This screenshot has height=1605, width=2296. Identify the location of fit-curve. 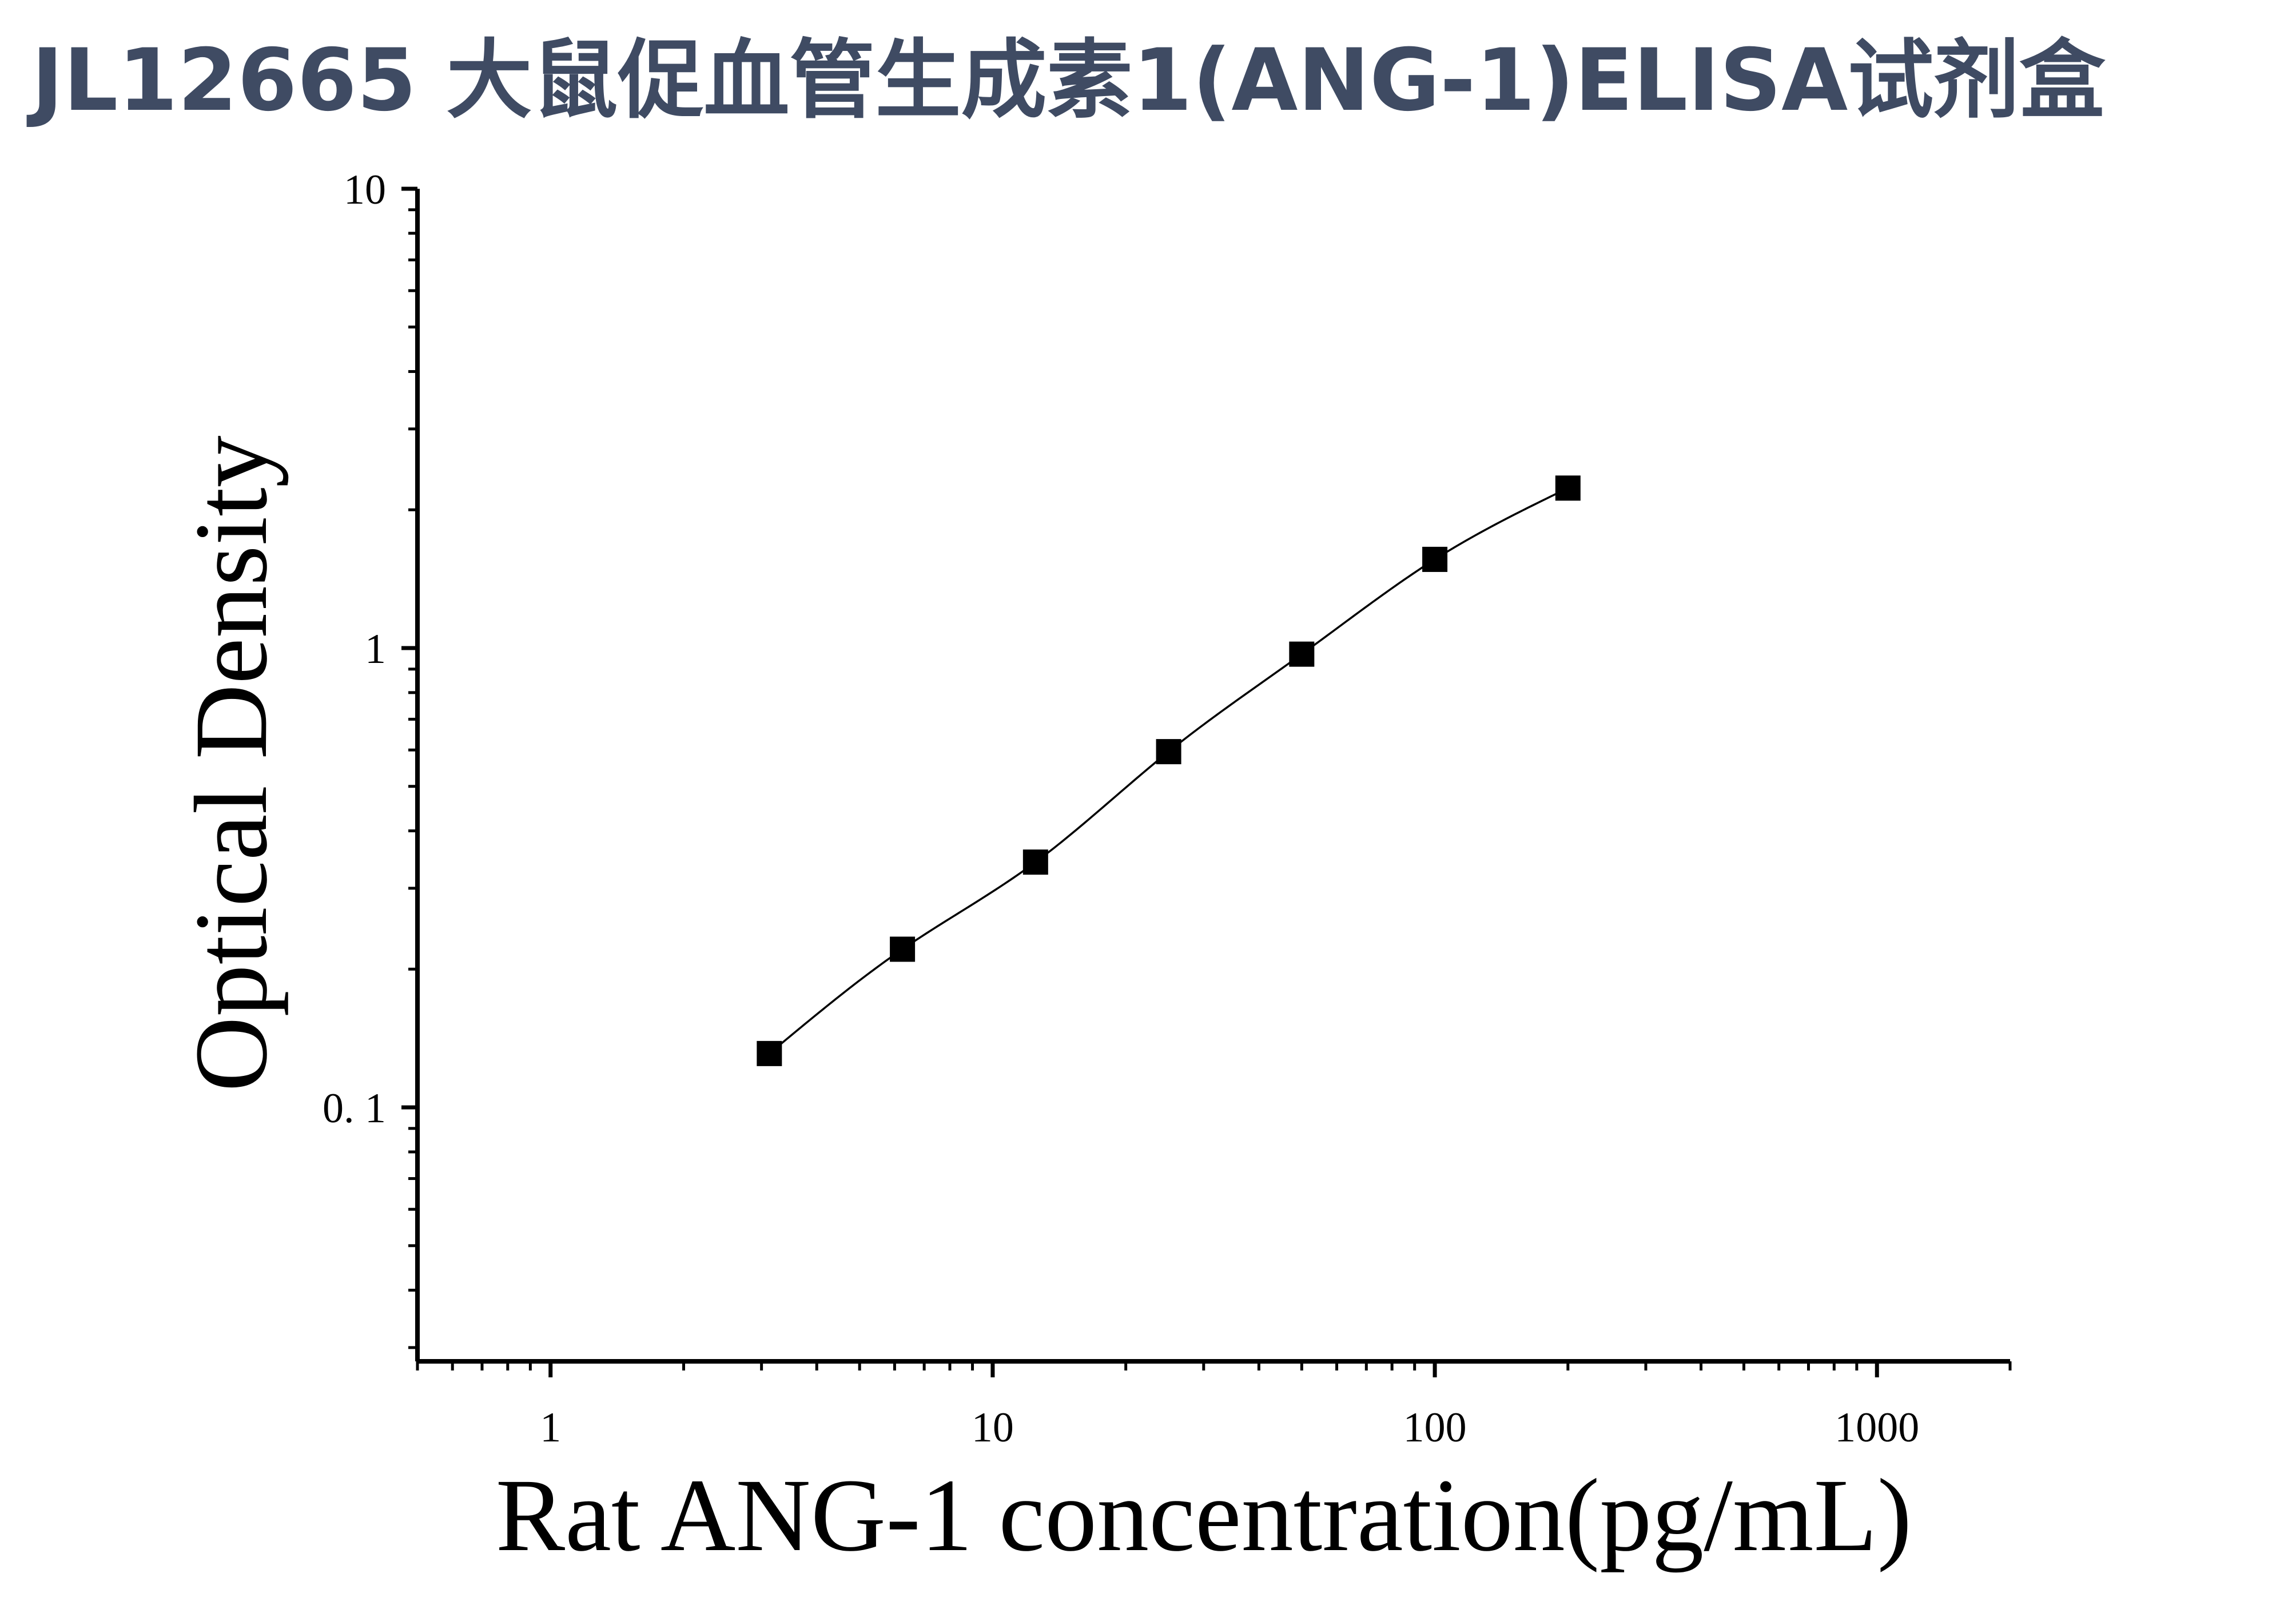
(1169, 771).